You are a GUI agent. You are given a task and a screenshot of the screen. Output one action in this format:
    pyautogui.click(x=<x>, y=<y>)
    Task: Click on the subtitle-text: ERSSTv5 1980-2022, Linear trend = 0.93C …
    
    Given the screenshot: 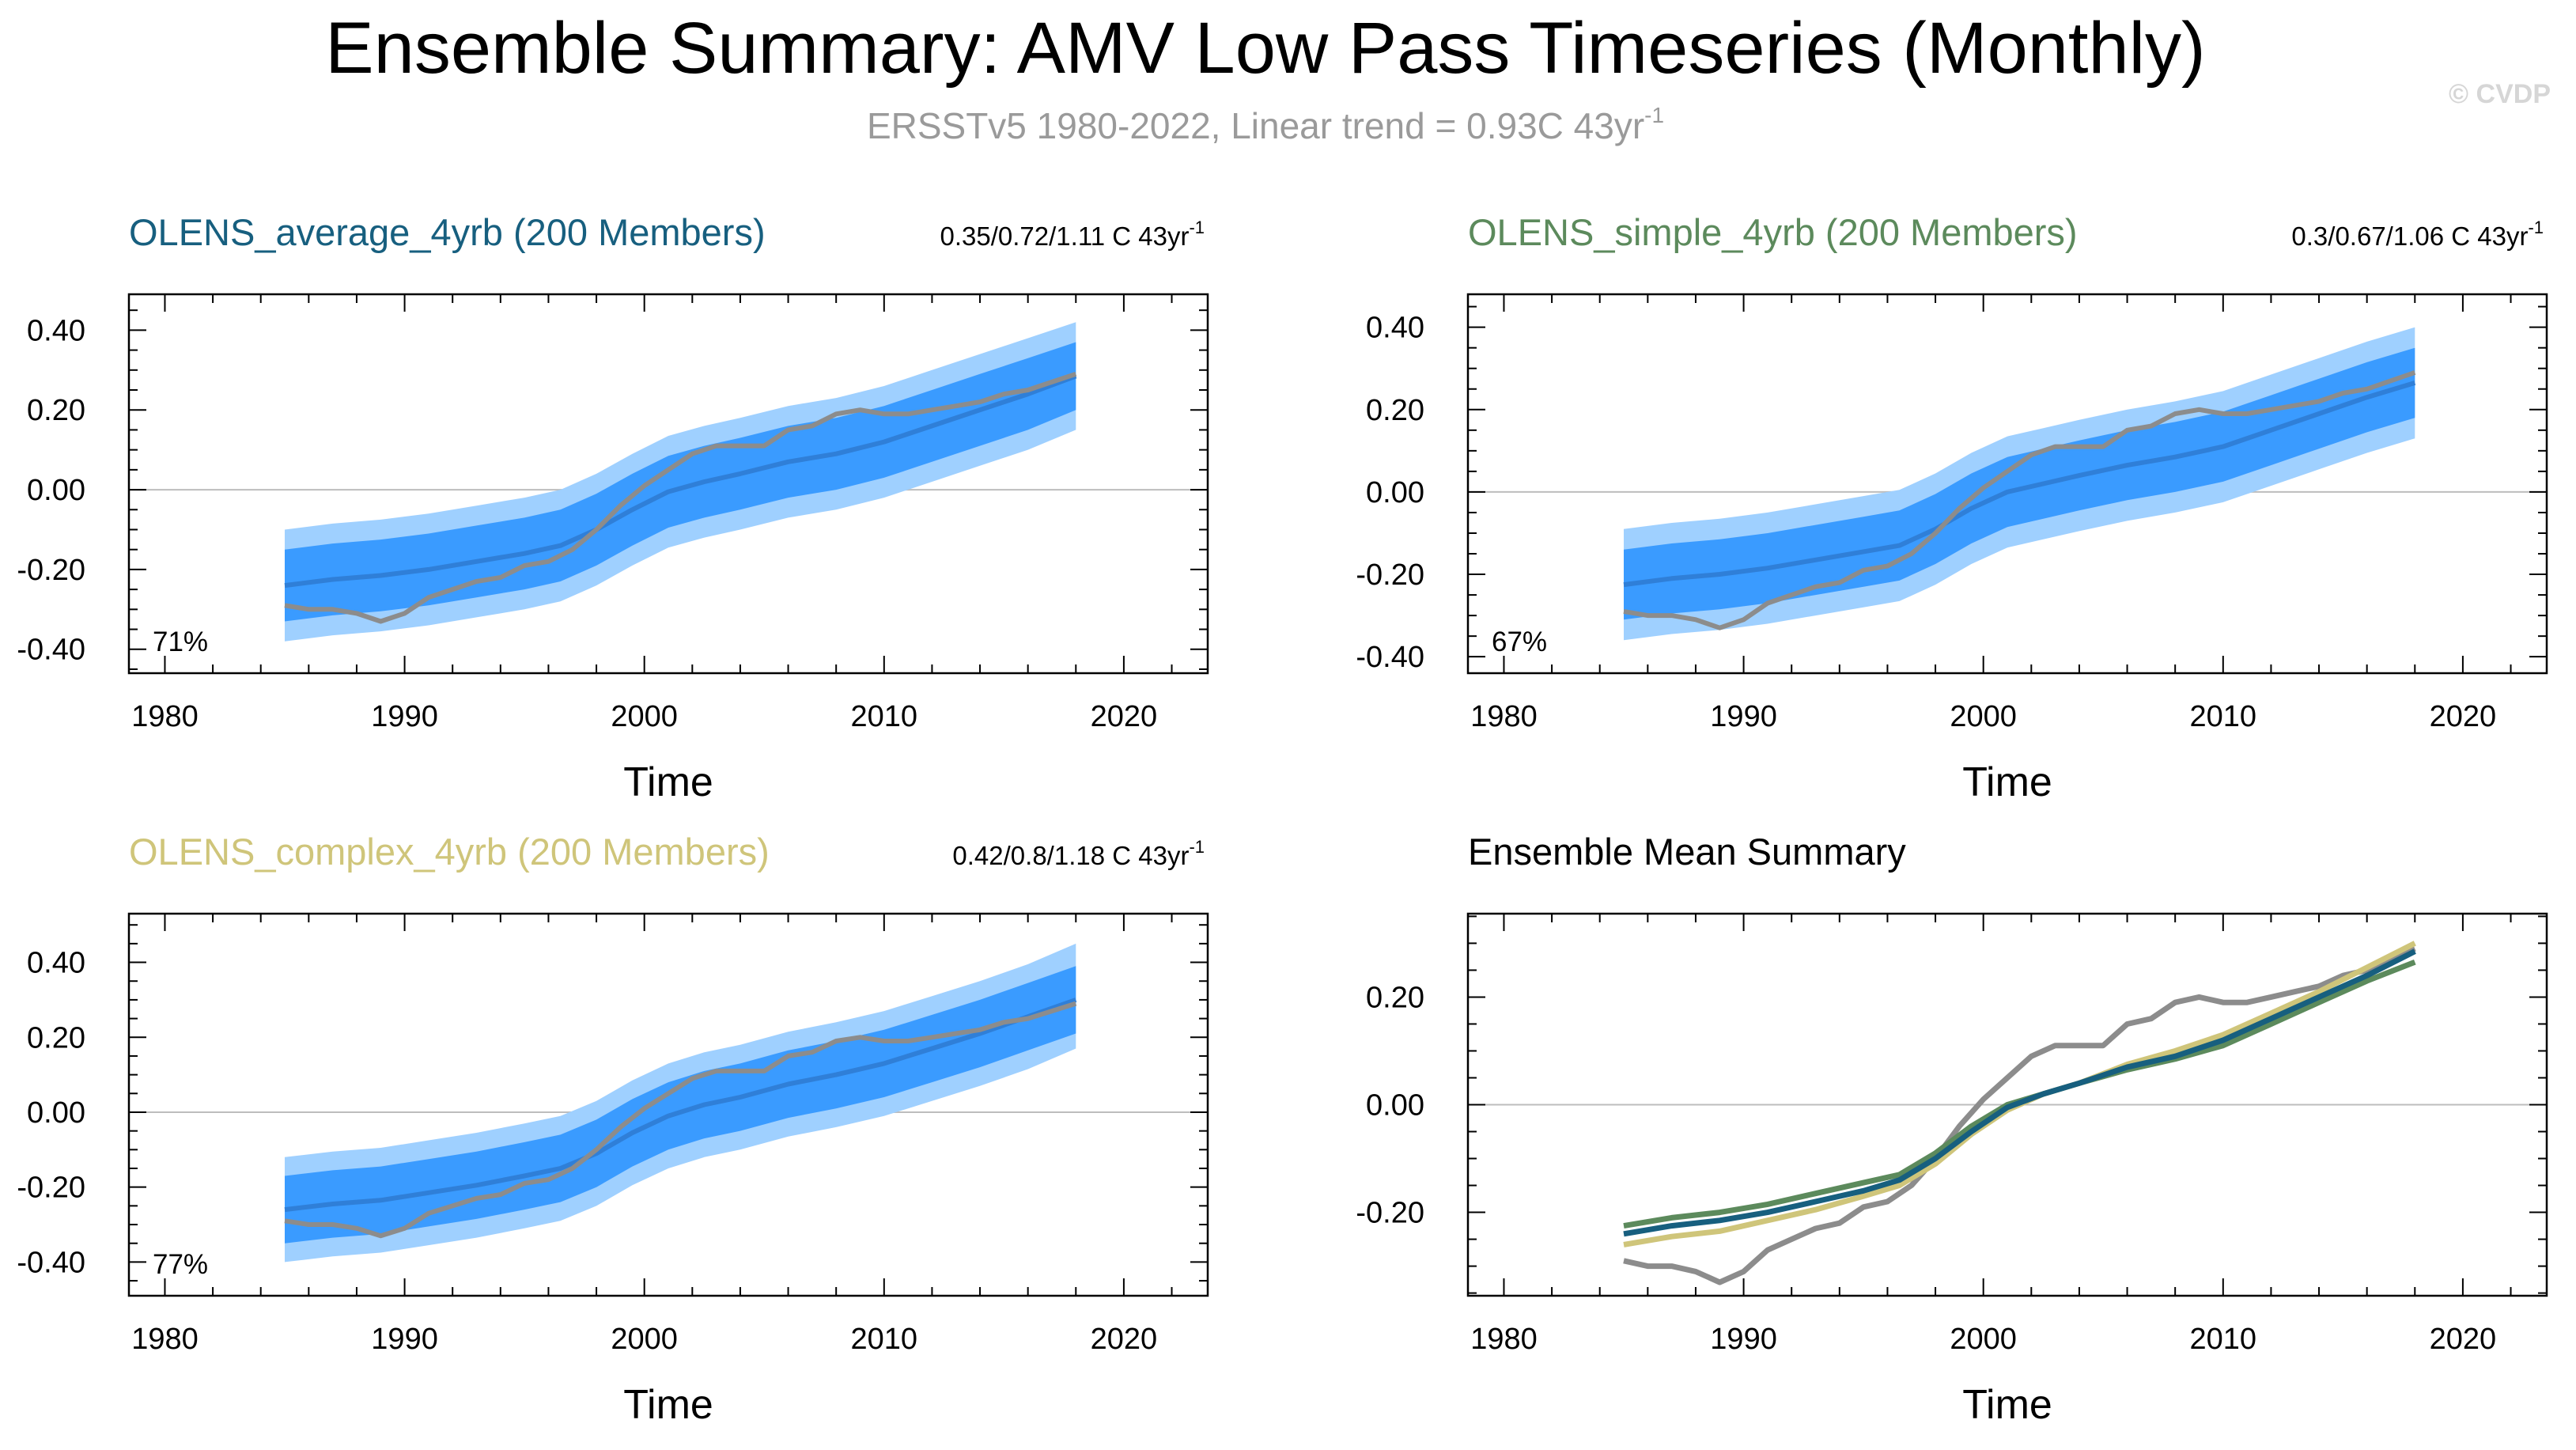 What is the action you would take?
    pyautogui.click(x=1256, y=125)
    